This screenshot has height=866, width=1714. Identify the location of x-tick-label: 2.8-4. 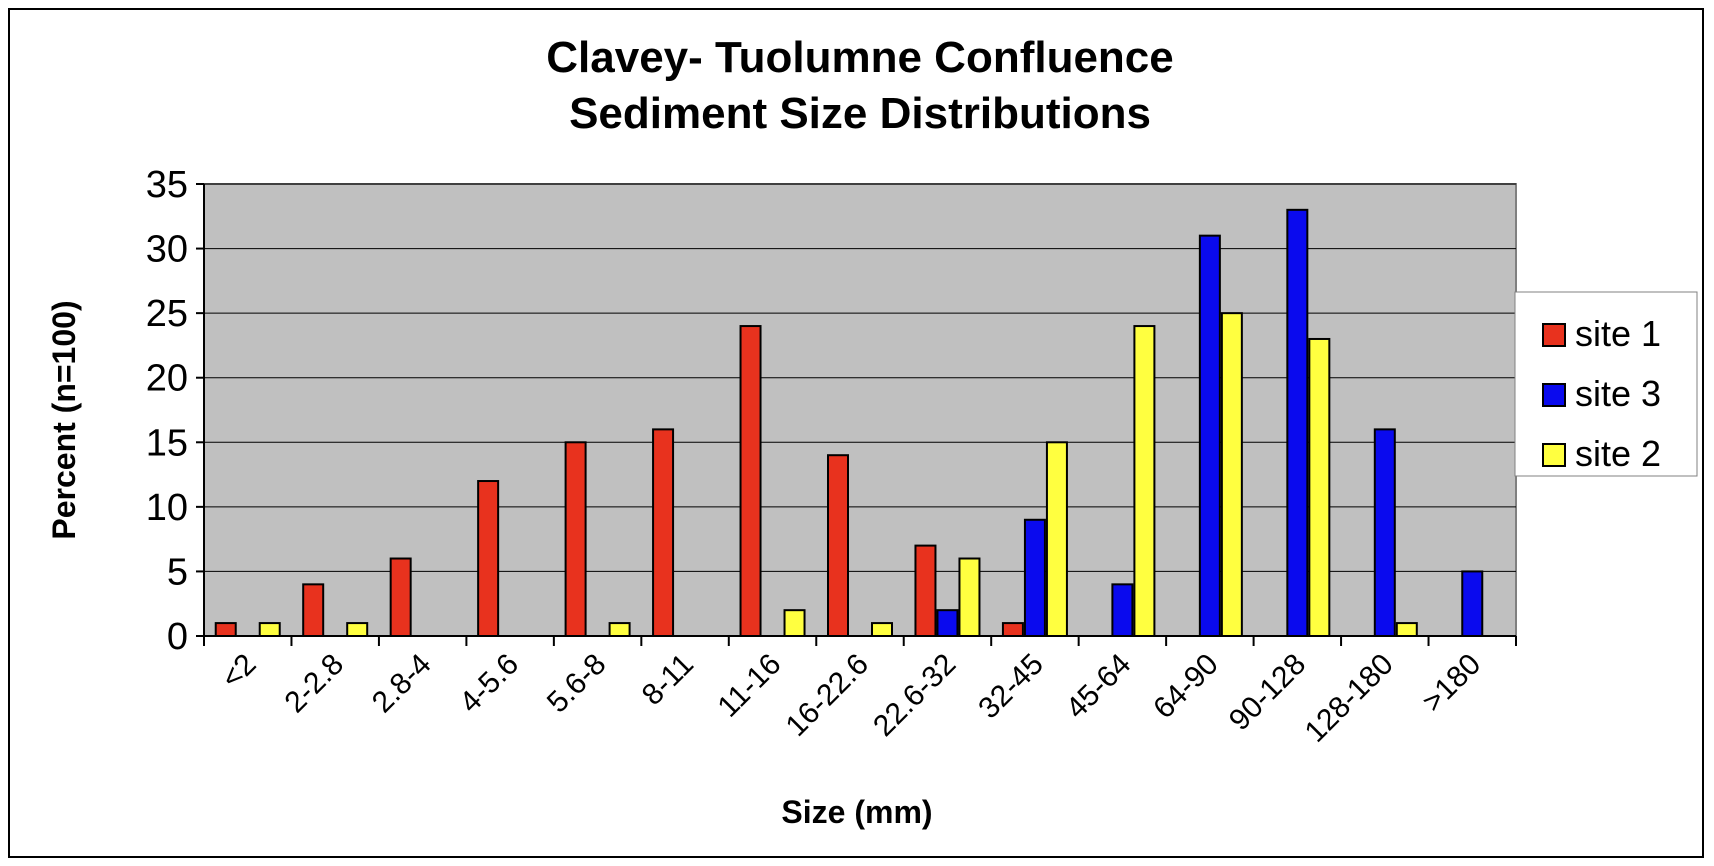
(402, 684).